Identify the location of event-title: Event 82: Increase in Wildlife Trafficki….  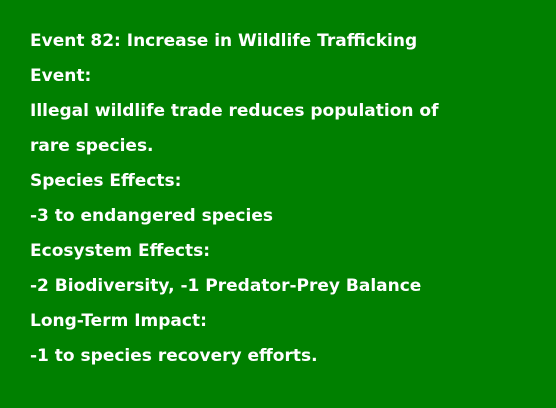
(224, 41).